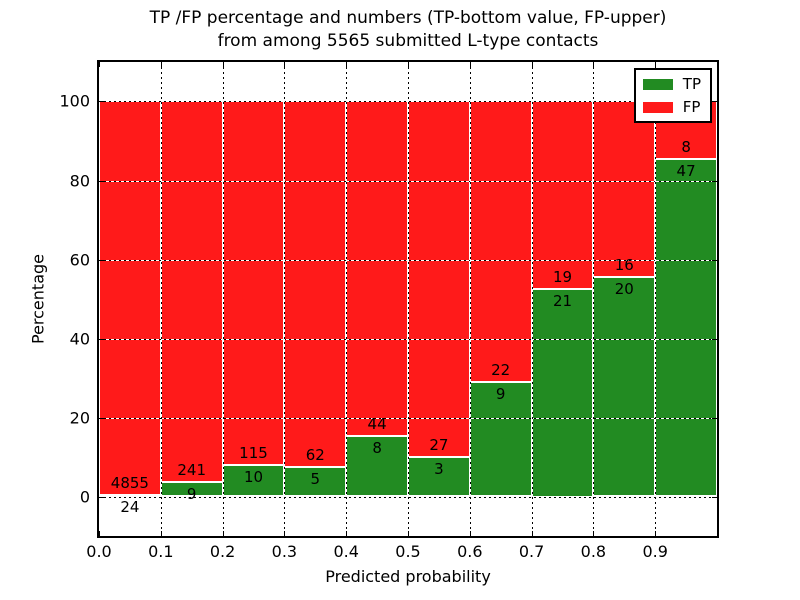  Describe the element at coordinates (79, 417) in the screenshot. I see `y-tick-label: 20` at that location.